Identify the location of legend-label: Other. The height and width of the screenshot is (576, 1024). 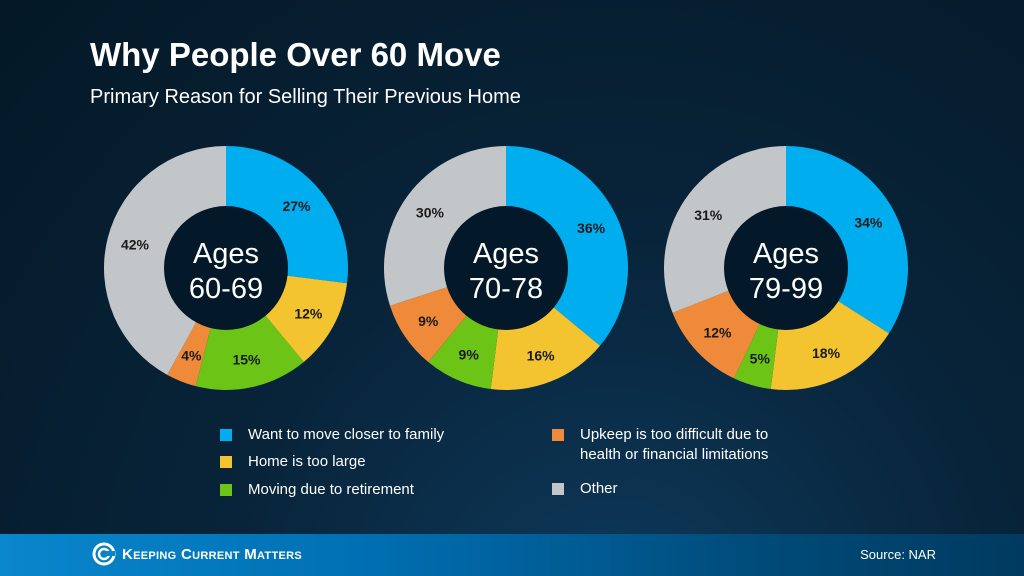
(599, 488).